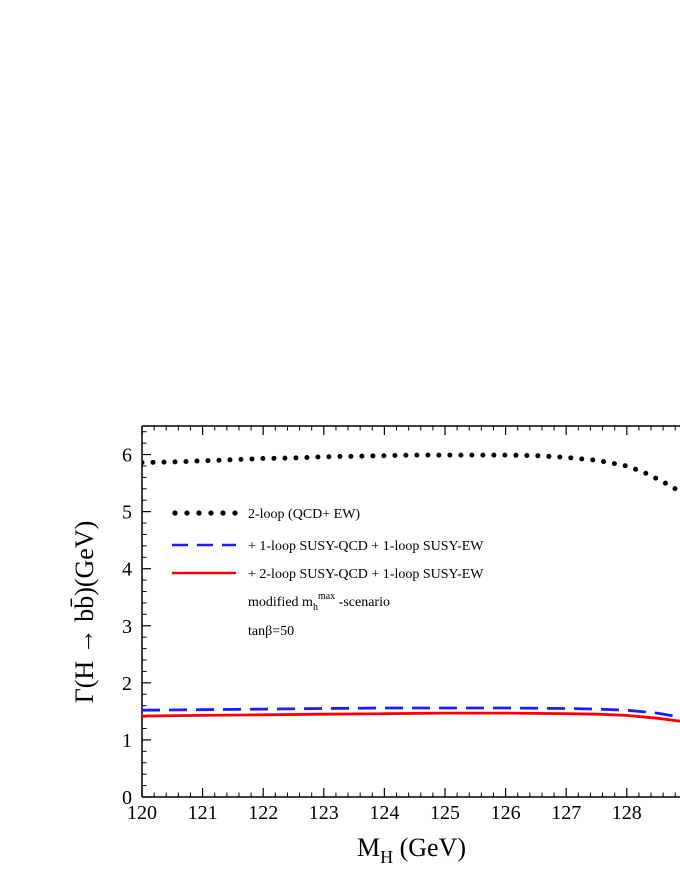  I want to click on annotation-scenario-main: modified m, so click(280, 602).